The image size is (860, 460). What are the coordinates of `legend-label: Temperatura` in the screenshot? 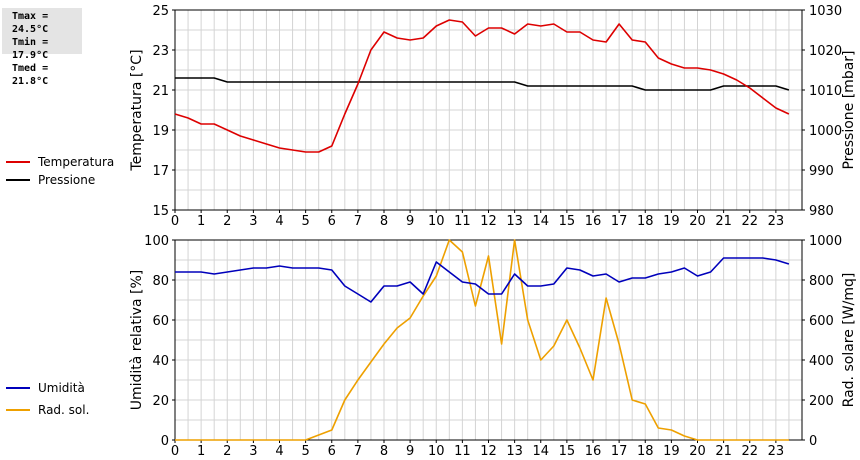 It's located at (75, 162).